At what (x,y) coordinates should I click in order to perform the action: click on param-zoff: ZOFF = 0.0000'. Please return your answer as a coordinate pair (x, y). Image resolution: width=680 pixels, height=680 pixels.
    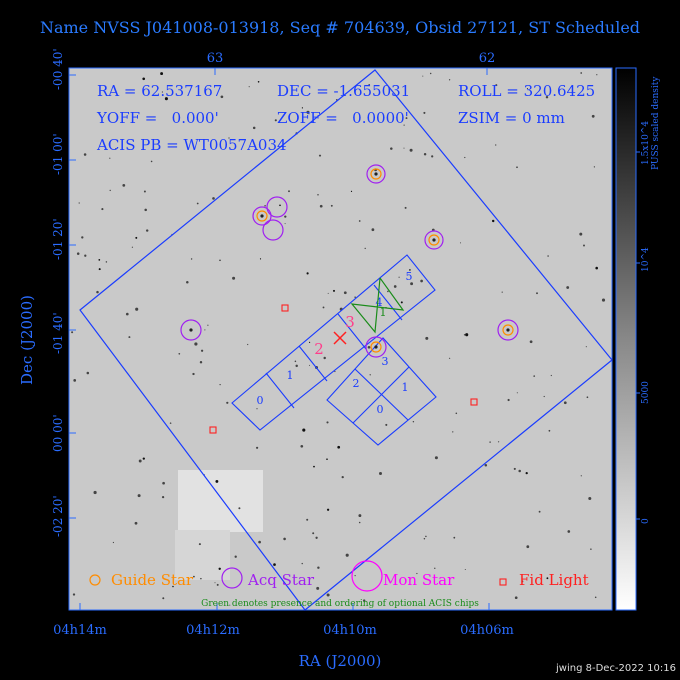
    Looking at the image, I should click on (343, 118).